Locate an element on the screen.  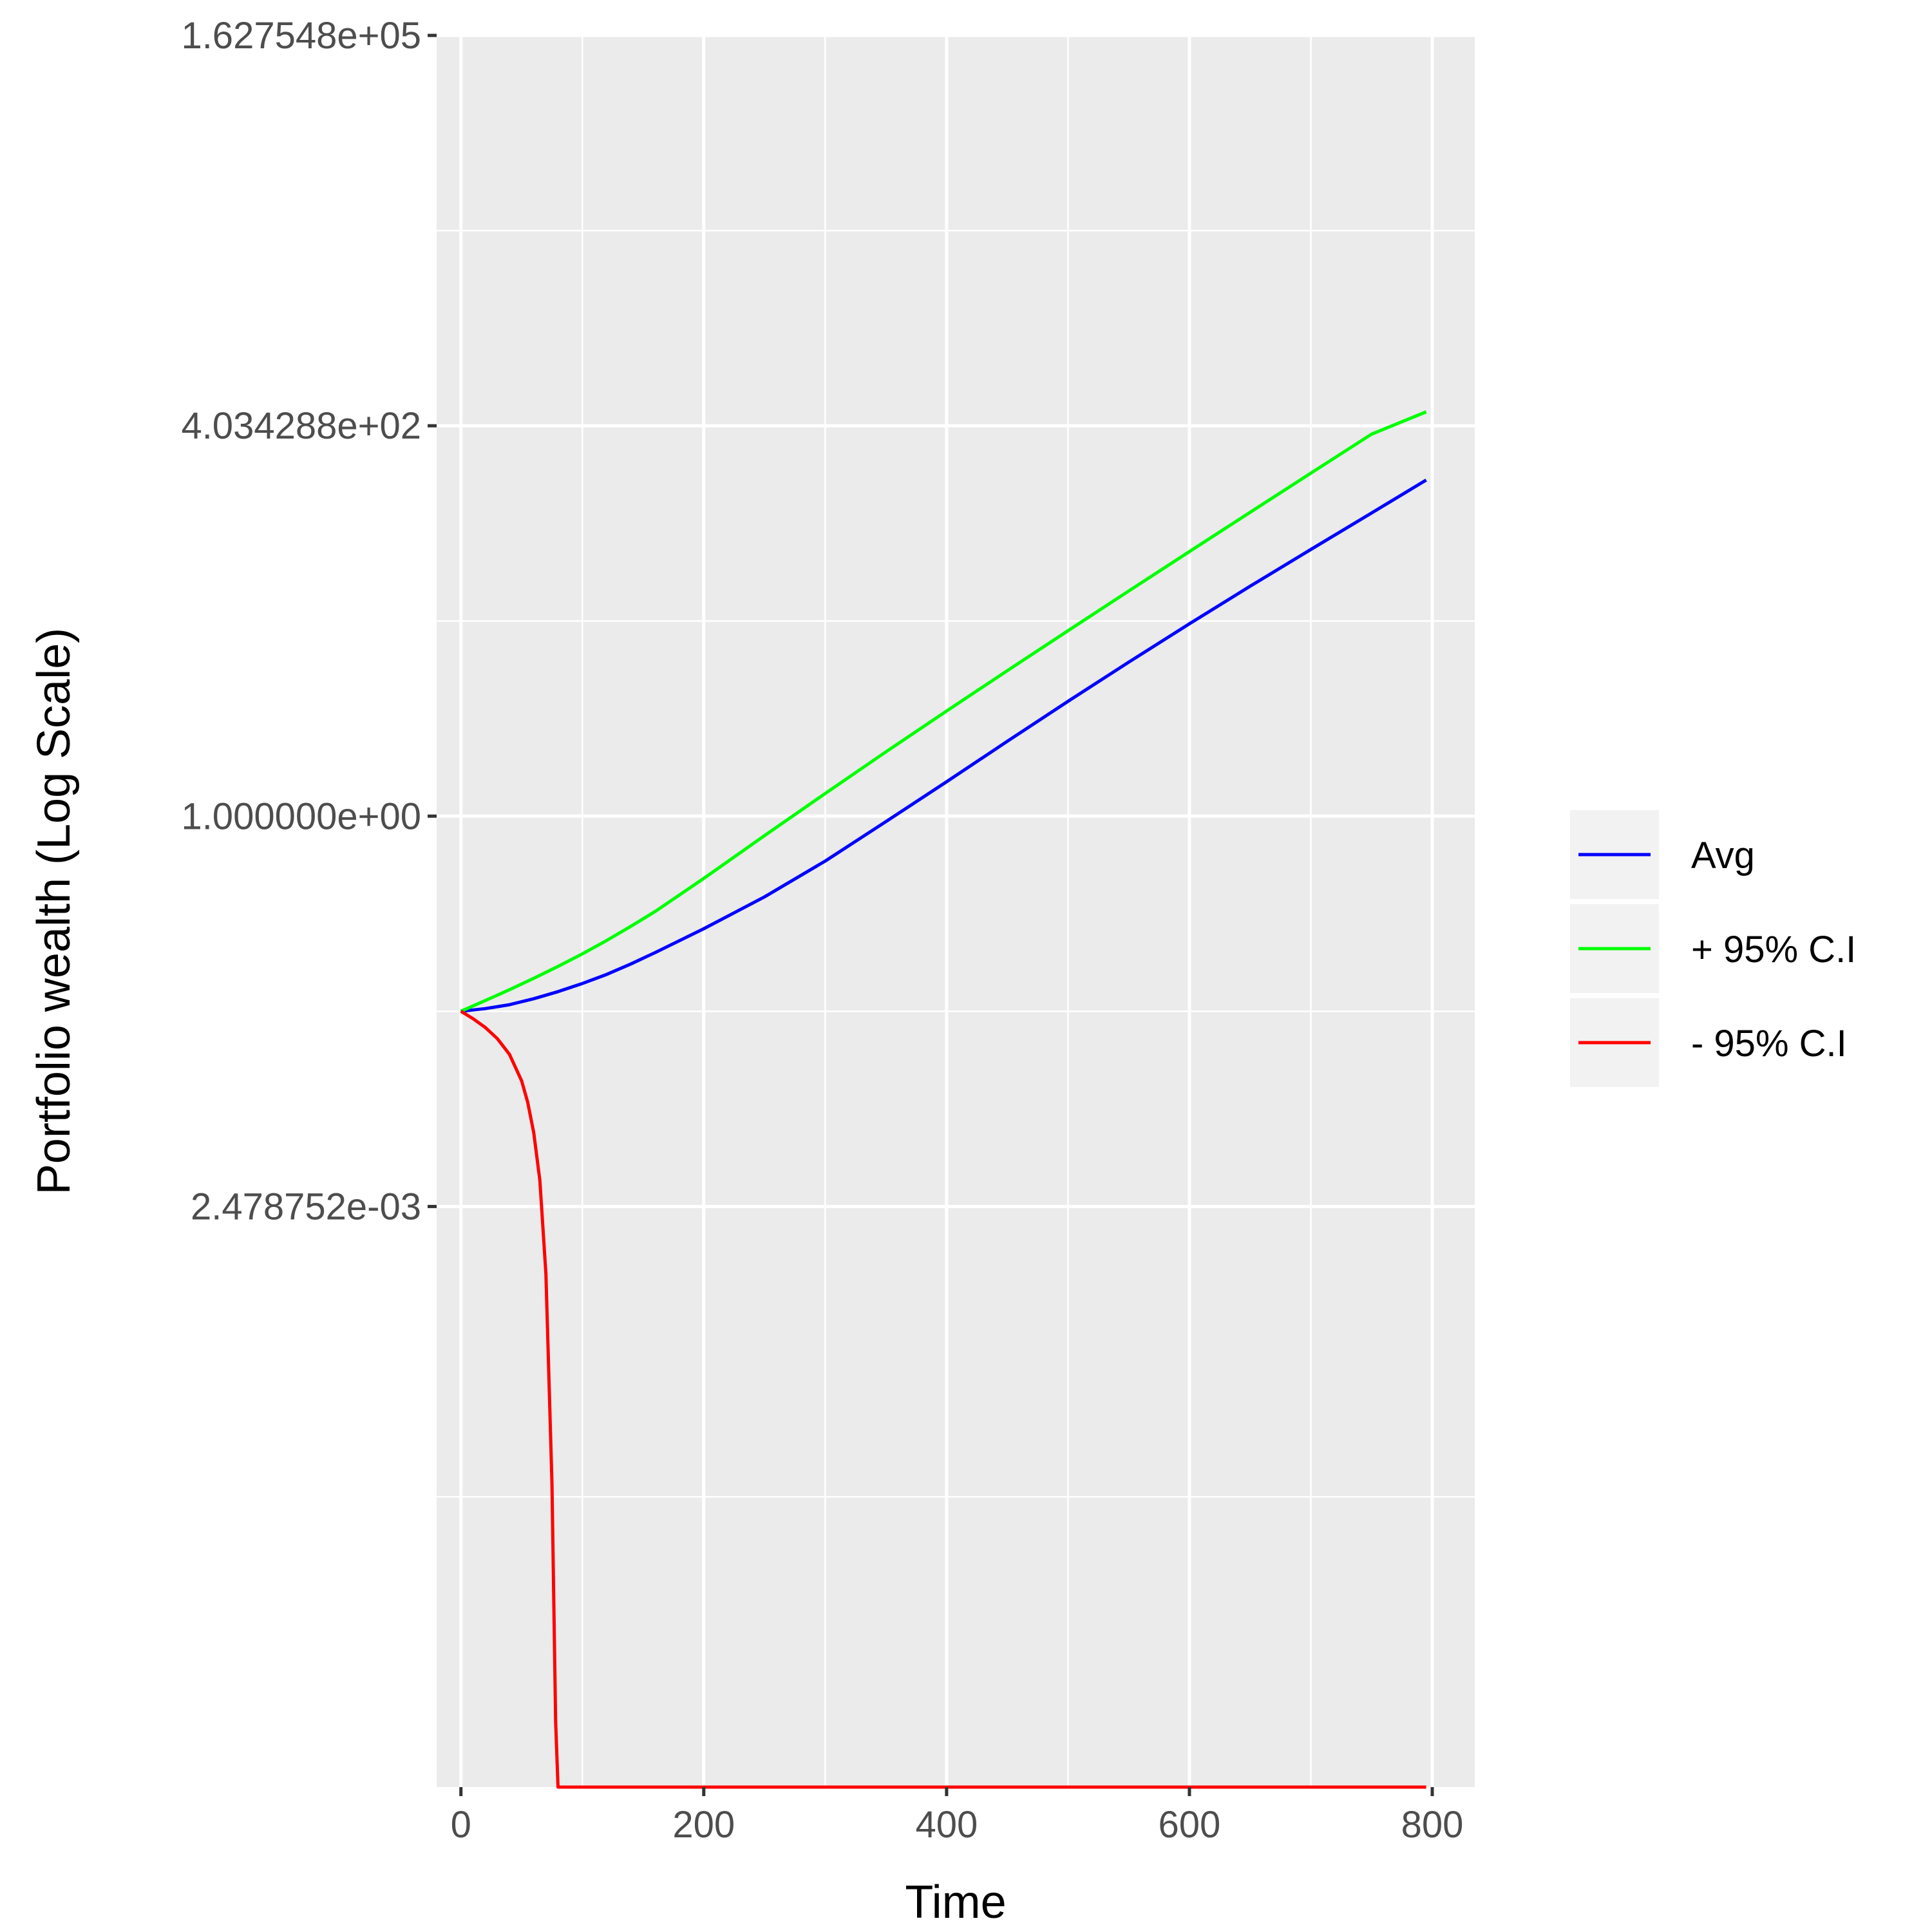
y-tick-label: 1.000000e+00 is located at coordinates (301, 816).